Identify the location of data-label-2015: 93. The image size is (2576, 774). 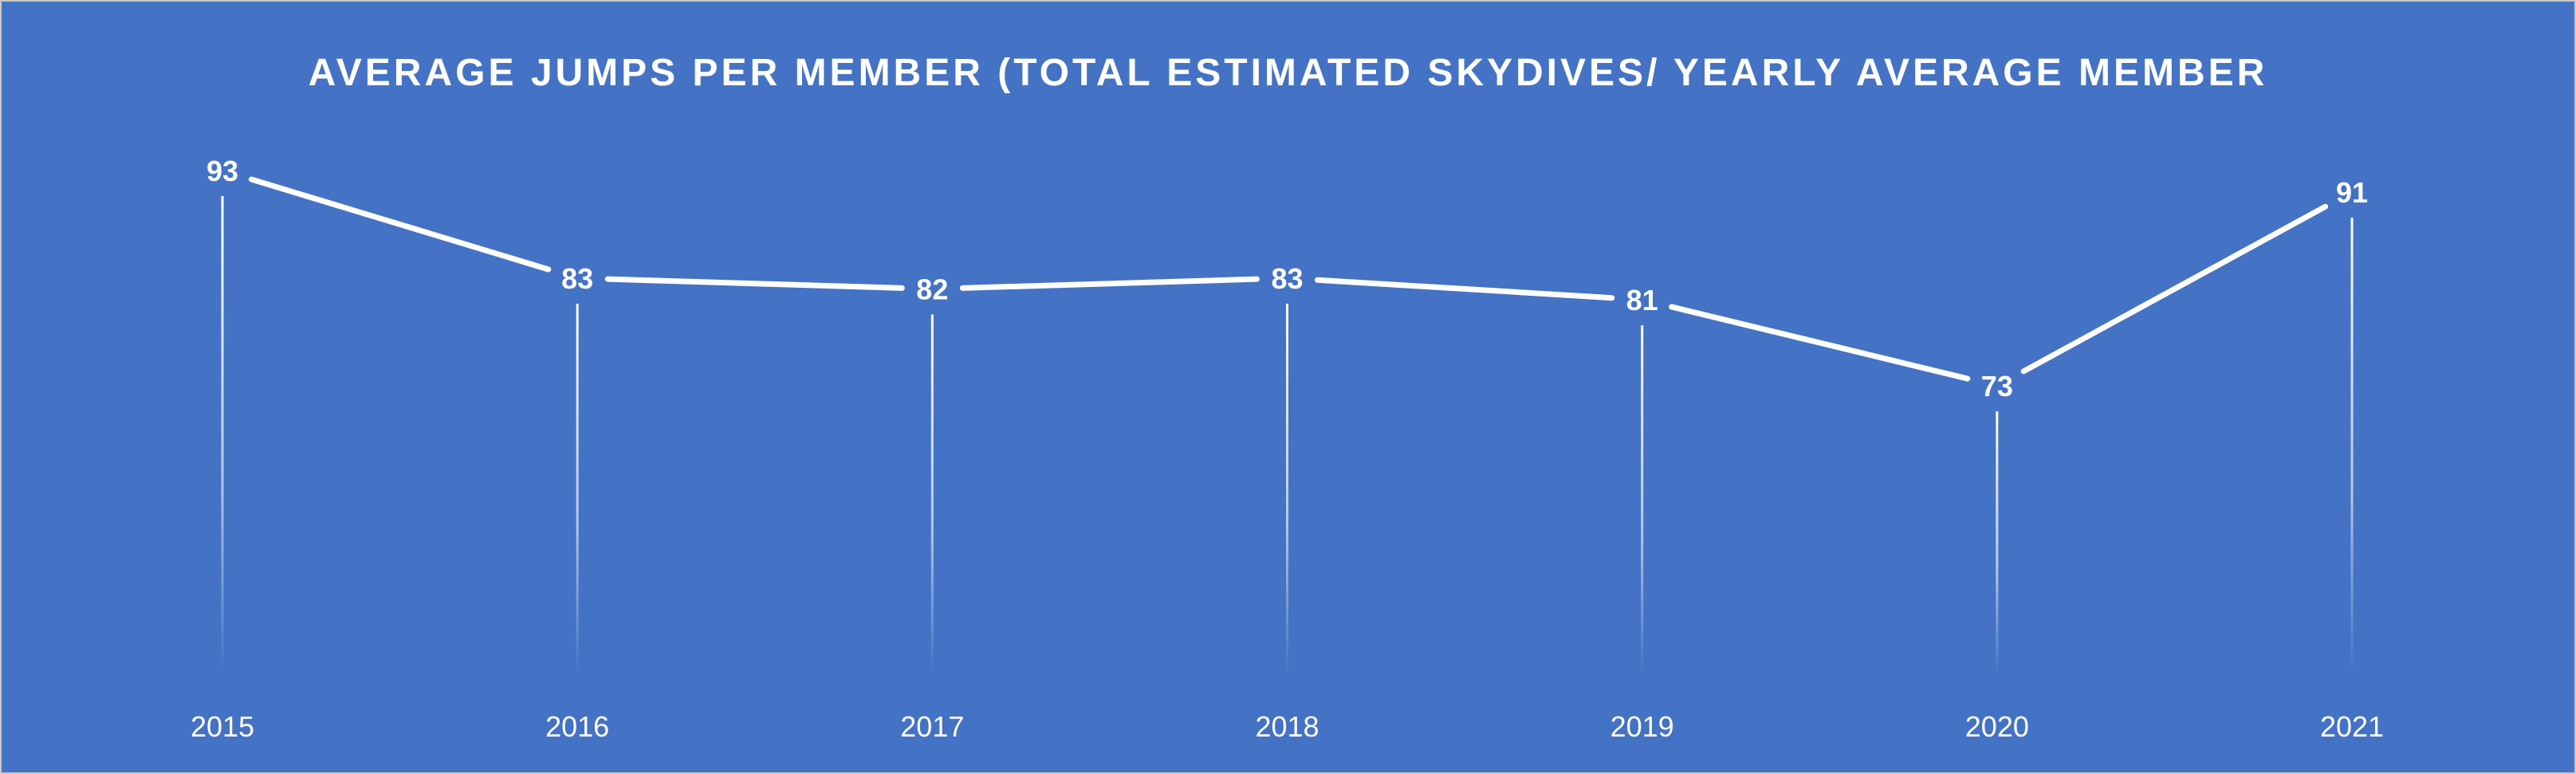
(222, 171).